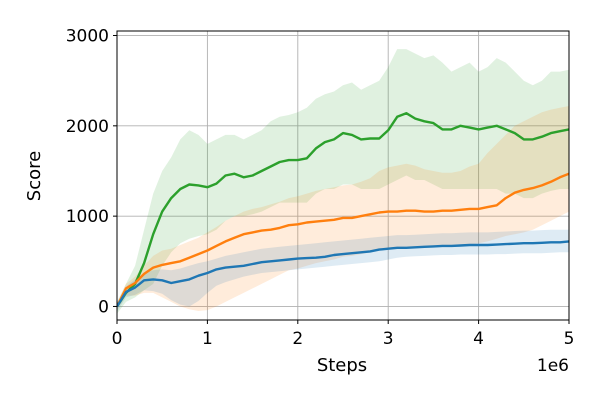  What do you see at coordinates (87, 37) in the screenshot?
I see `y-tick-label-3: 3000` at bounding box center [87, 37].